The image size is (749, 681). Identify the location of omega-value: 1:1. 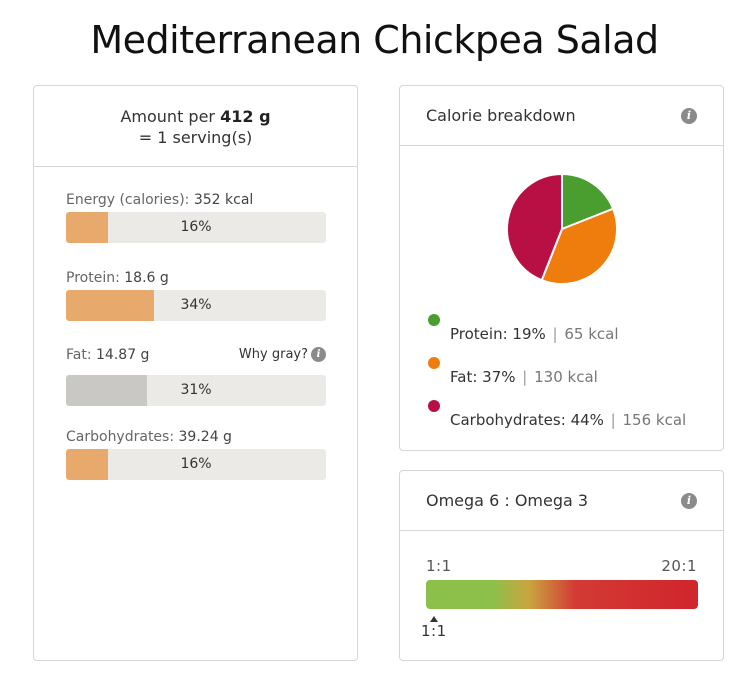
(434, 631).